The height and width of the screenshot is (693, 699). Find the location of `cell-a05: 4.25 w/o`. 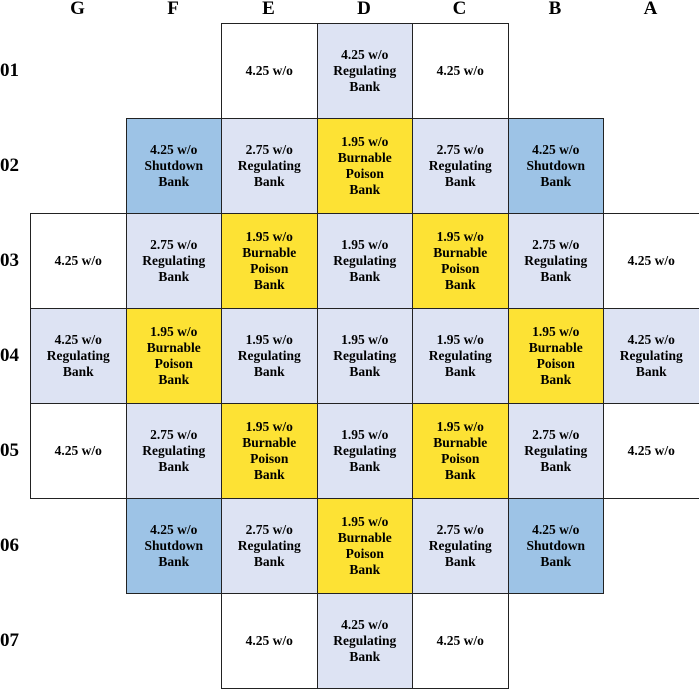

cell-a05: 4.25 w/o is located at coordinates (651, 451).